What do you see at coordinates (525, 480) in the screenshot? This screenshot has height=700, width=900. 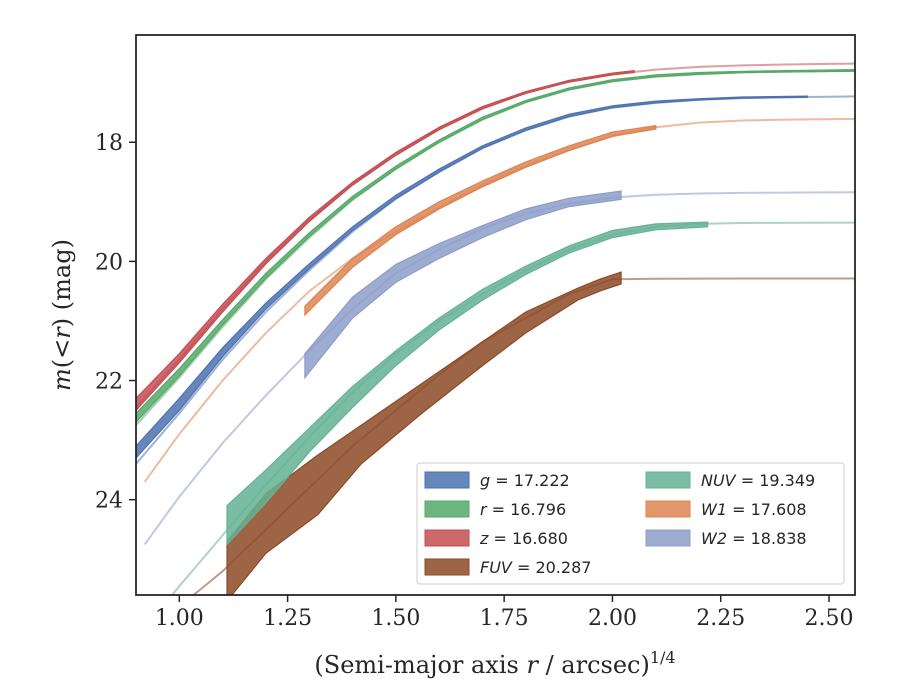 I see `legend-label-g: g = 17.222` at bounding box center [525, 480].